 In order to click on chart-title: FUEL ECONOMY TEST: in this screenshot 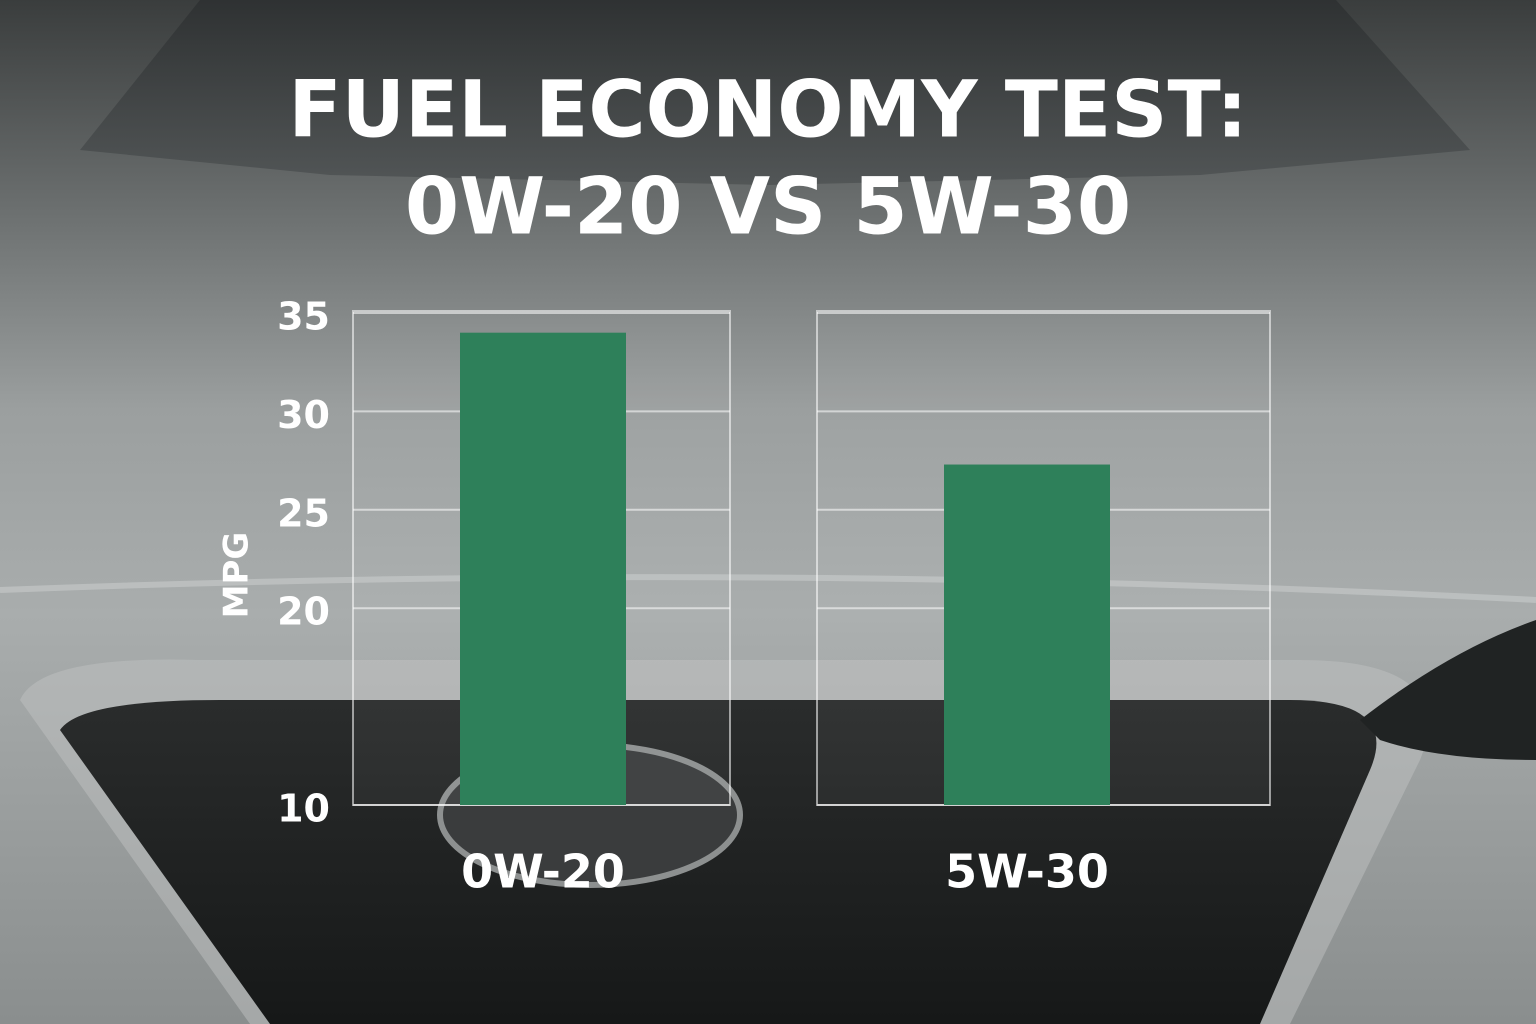, I will do `click(767, 110)`.